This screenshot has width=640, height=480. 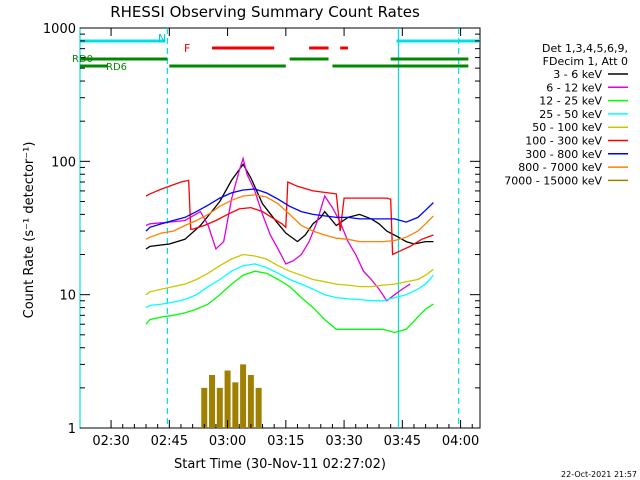 What do you see at coordinates (460, 441) in the screenshot?
I see `x-tick-label-6: 04:00` at bounding box center [460, 441].